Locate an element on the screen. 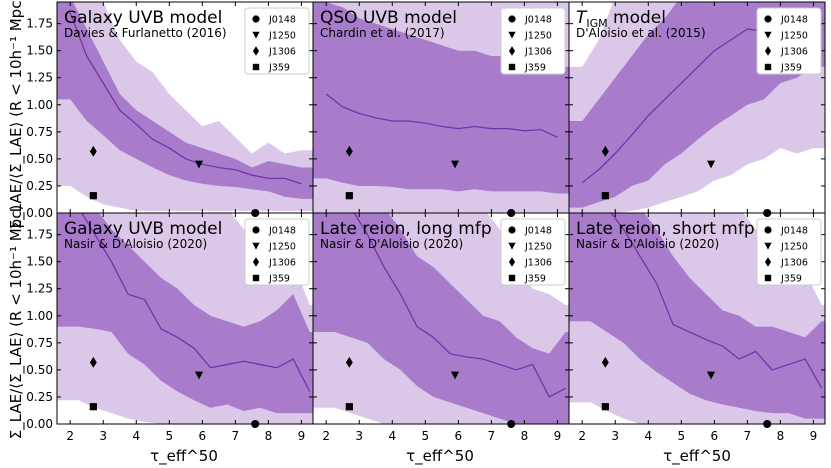  x-axis-title-col2: τ_eff^50 is located at coordinates (440, 456).